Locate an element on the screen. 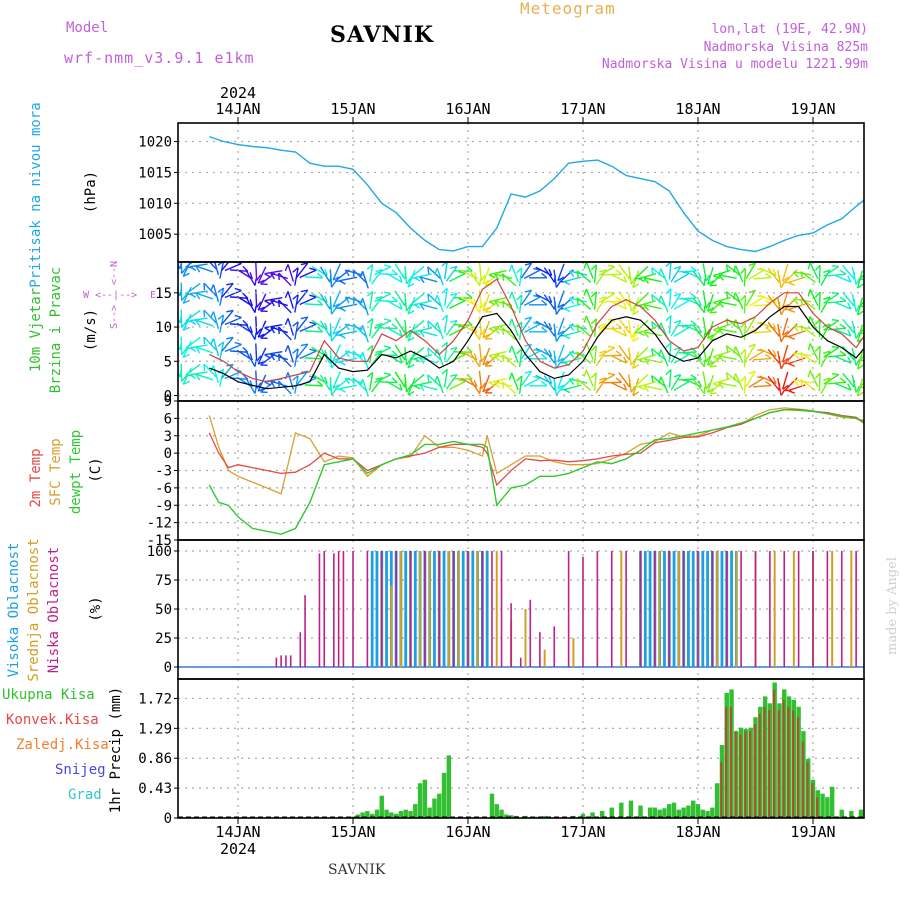  compass-north: <--N is located at coordinates (114, 273).